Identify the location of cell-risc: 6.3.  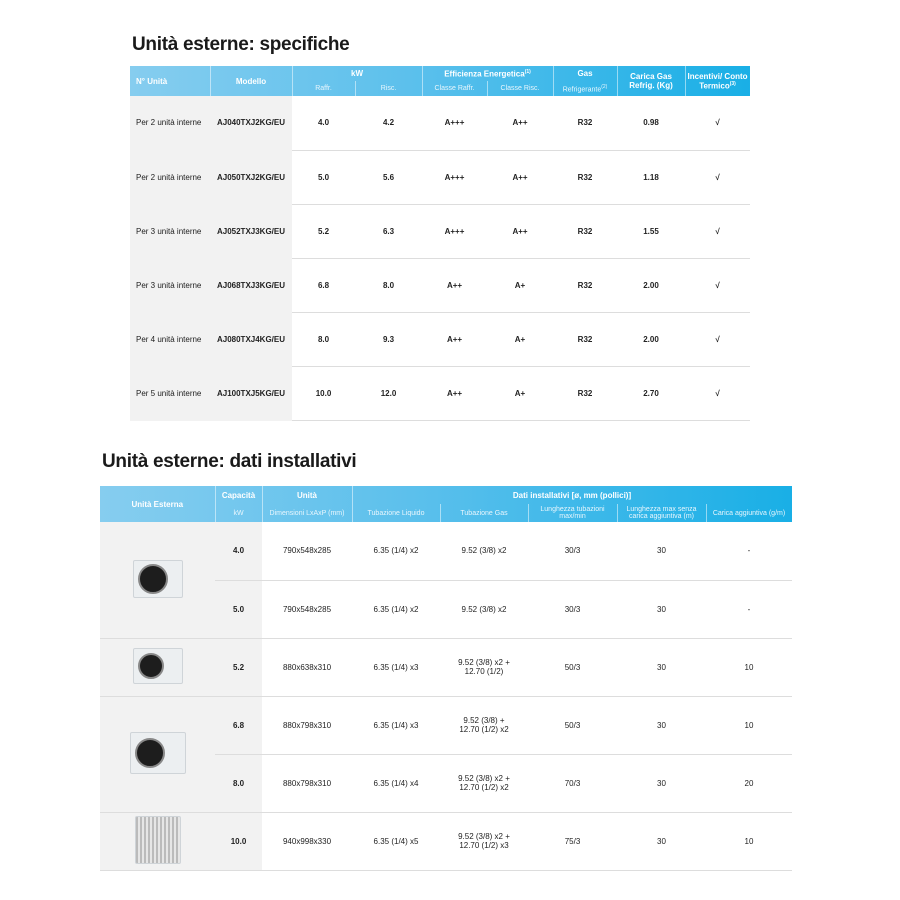
(388, 231).